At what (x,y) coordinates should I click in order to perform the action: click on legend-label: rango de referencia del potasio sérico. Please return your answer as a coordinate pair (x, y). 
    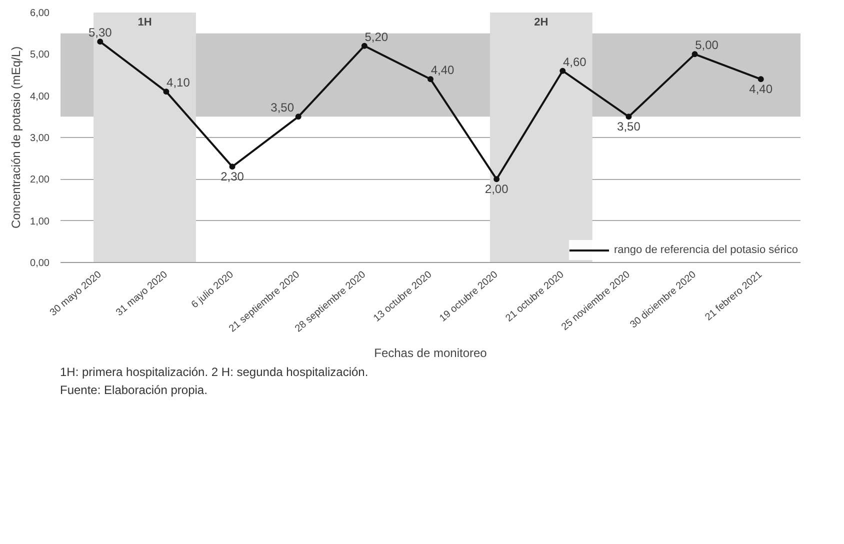
    Looking at the image, I should click on (706, 250).